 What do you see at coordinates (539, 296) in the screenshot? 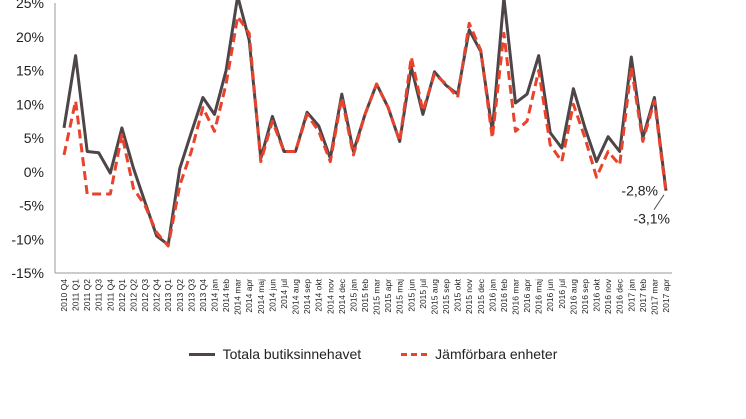
I see `x-tick-label: 2016 maj` at bounding box center [539, 296].